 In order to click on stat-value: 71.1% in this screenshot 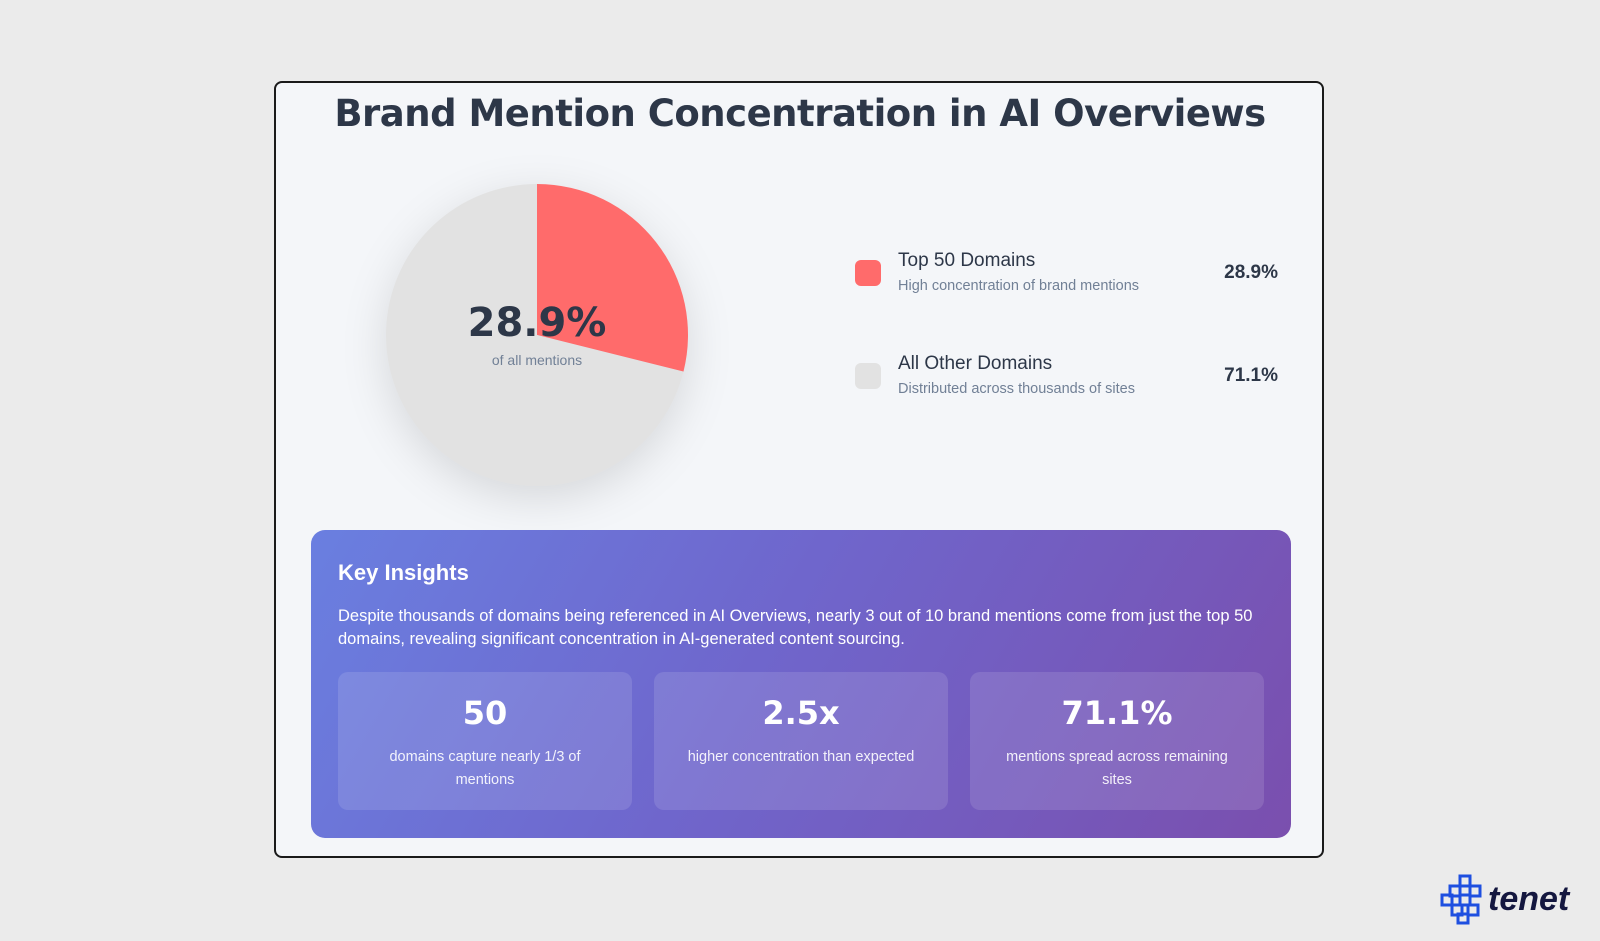, I will do `click(1117, 713)`.